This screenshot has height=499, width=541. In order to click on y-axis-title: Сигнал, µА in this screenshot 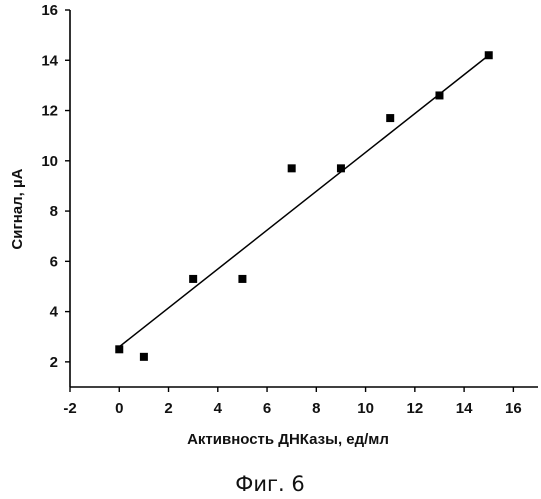, I will do `click(17, 208)`.